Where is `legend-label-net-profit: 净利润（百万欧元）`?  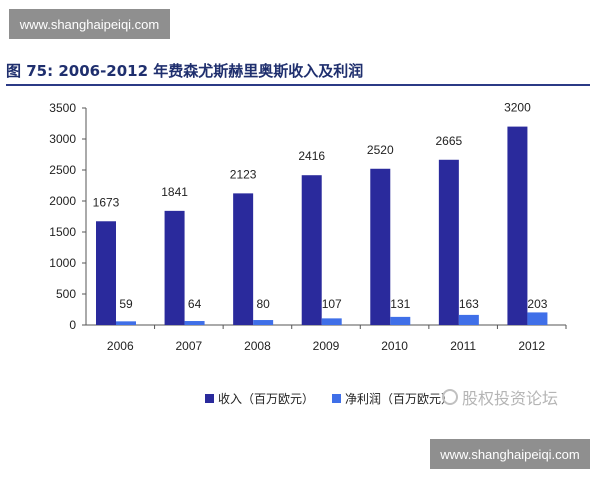 legend-label-net-profit: 净利润（百万欧元） is located at coordinates (399, 399).